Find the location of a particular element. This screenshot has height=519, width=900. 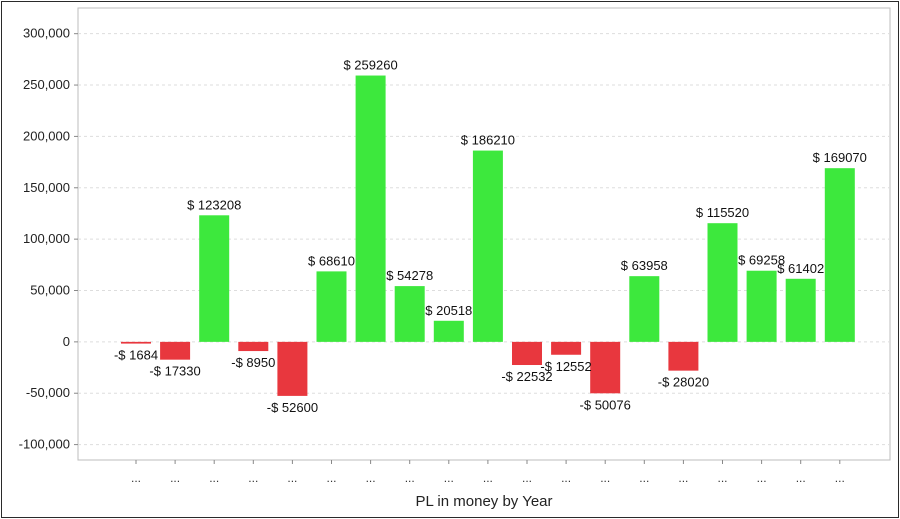

bar-data-label: $ 186210 is located at coordinates (488, 140).